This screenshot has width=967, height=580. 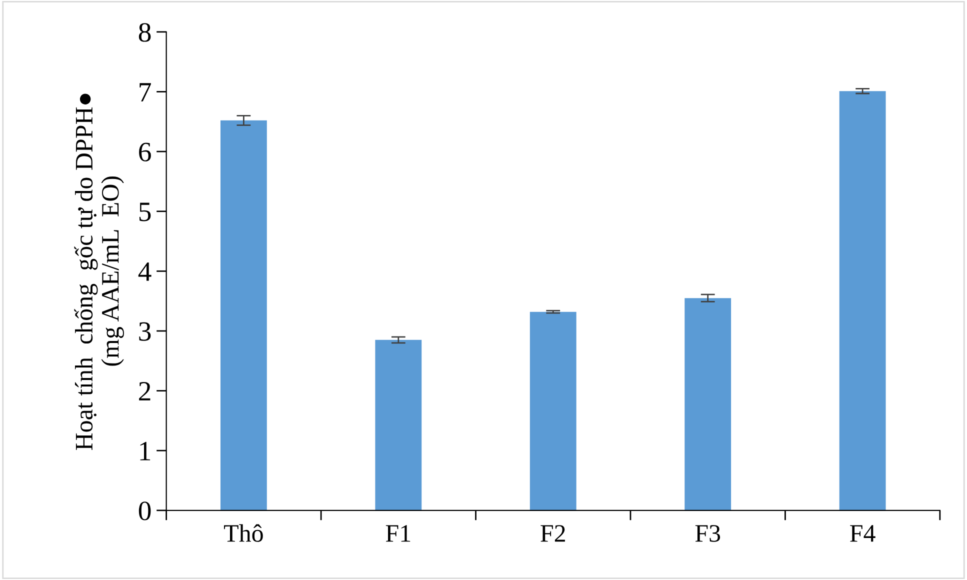 I want to click on x-tick-label: F1, so click(x=398, y=533).